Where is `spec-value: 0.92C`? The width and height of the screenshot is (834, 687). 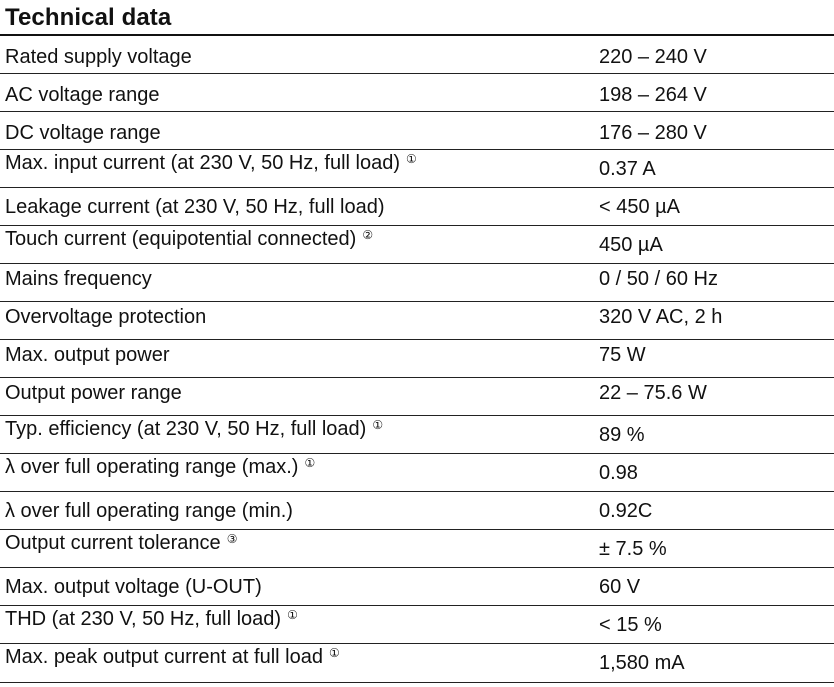 spec-value: 0.92C is located at coordinates (626, 511).